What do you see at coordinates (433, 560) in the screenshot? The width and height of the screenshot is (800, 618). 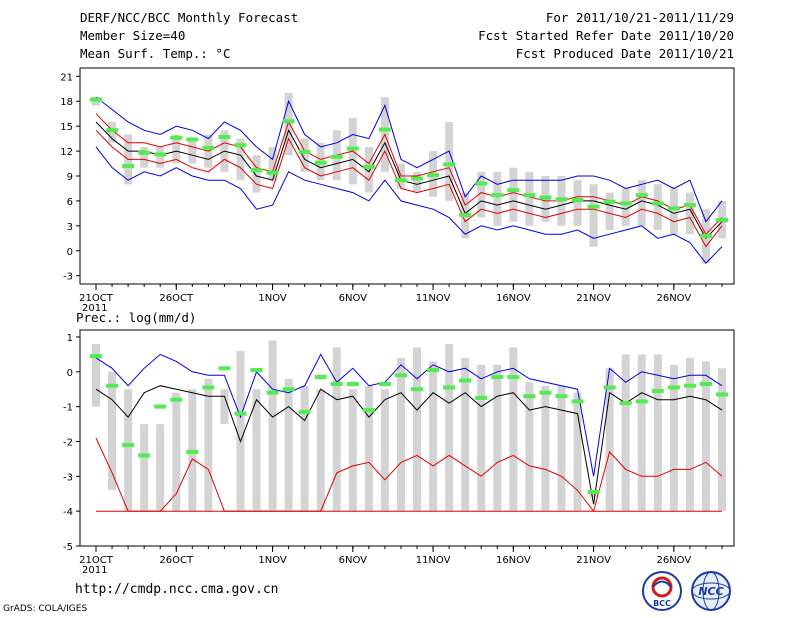 I see `prec-x-tick-label: 11NOV` at bounding box center [433, 560].